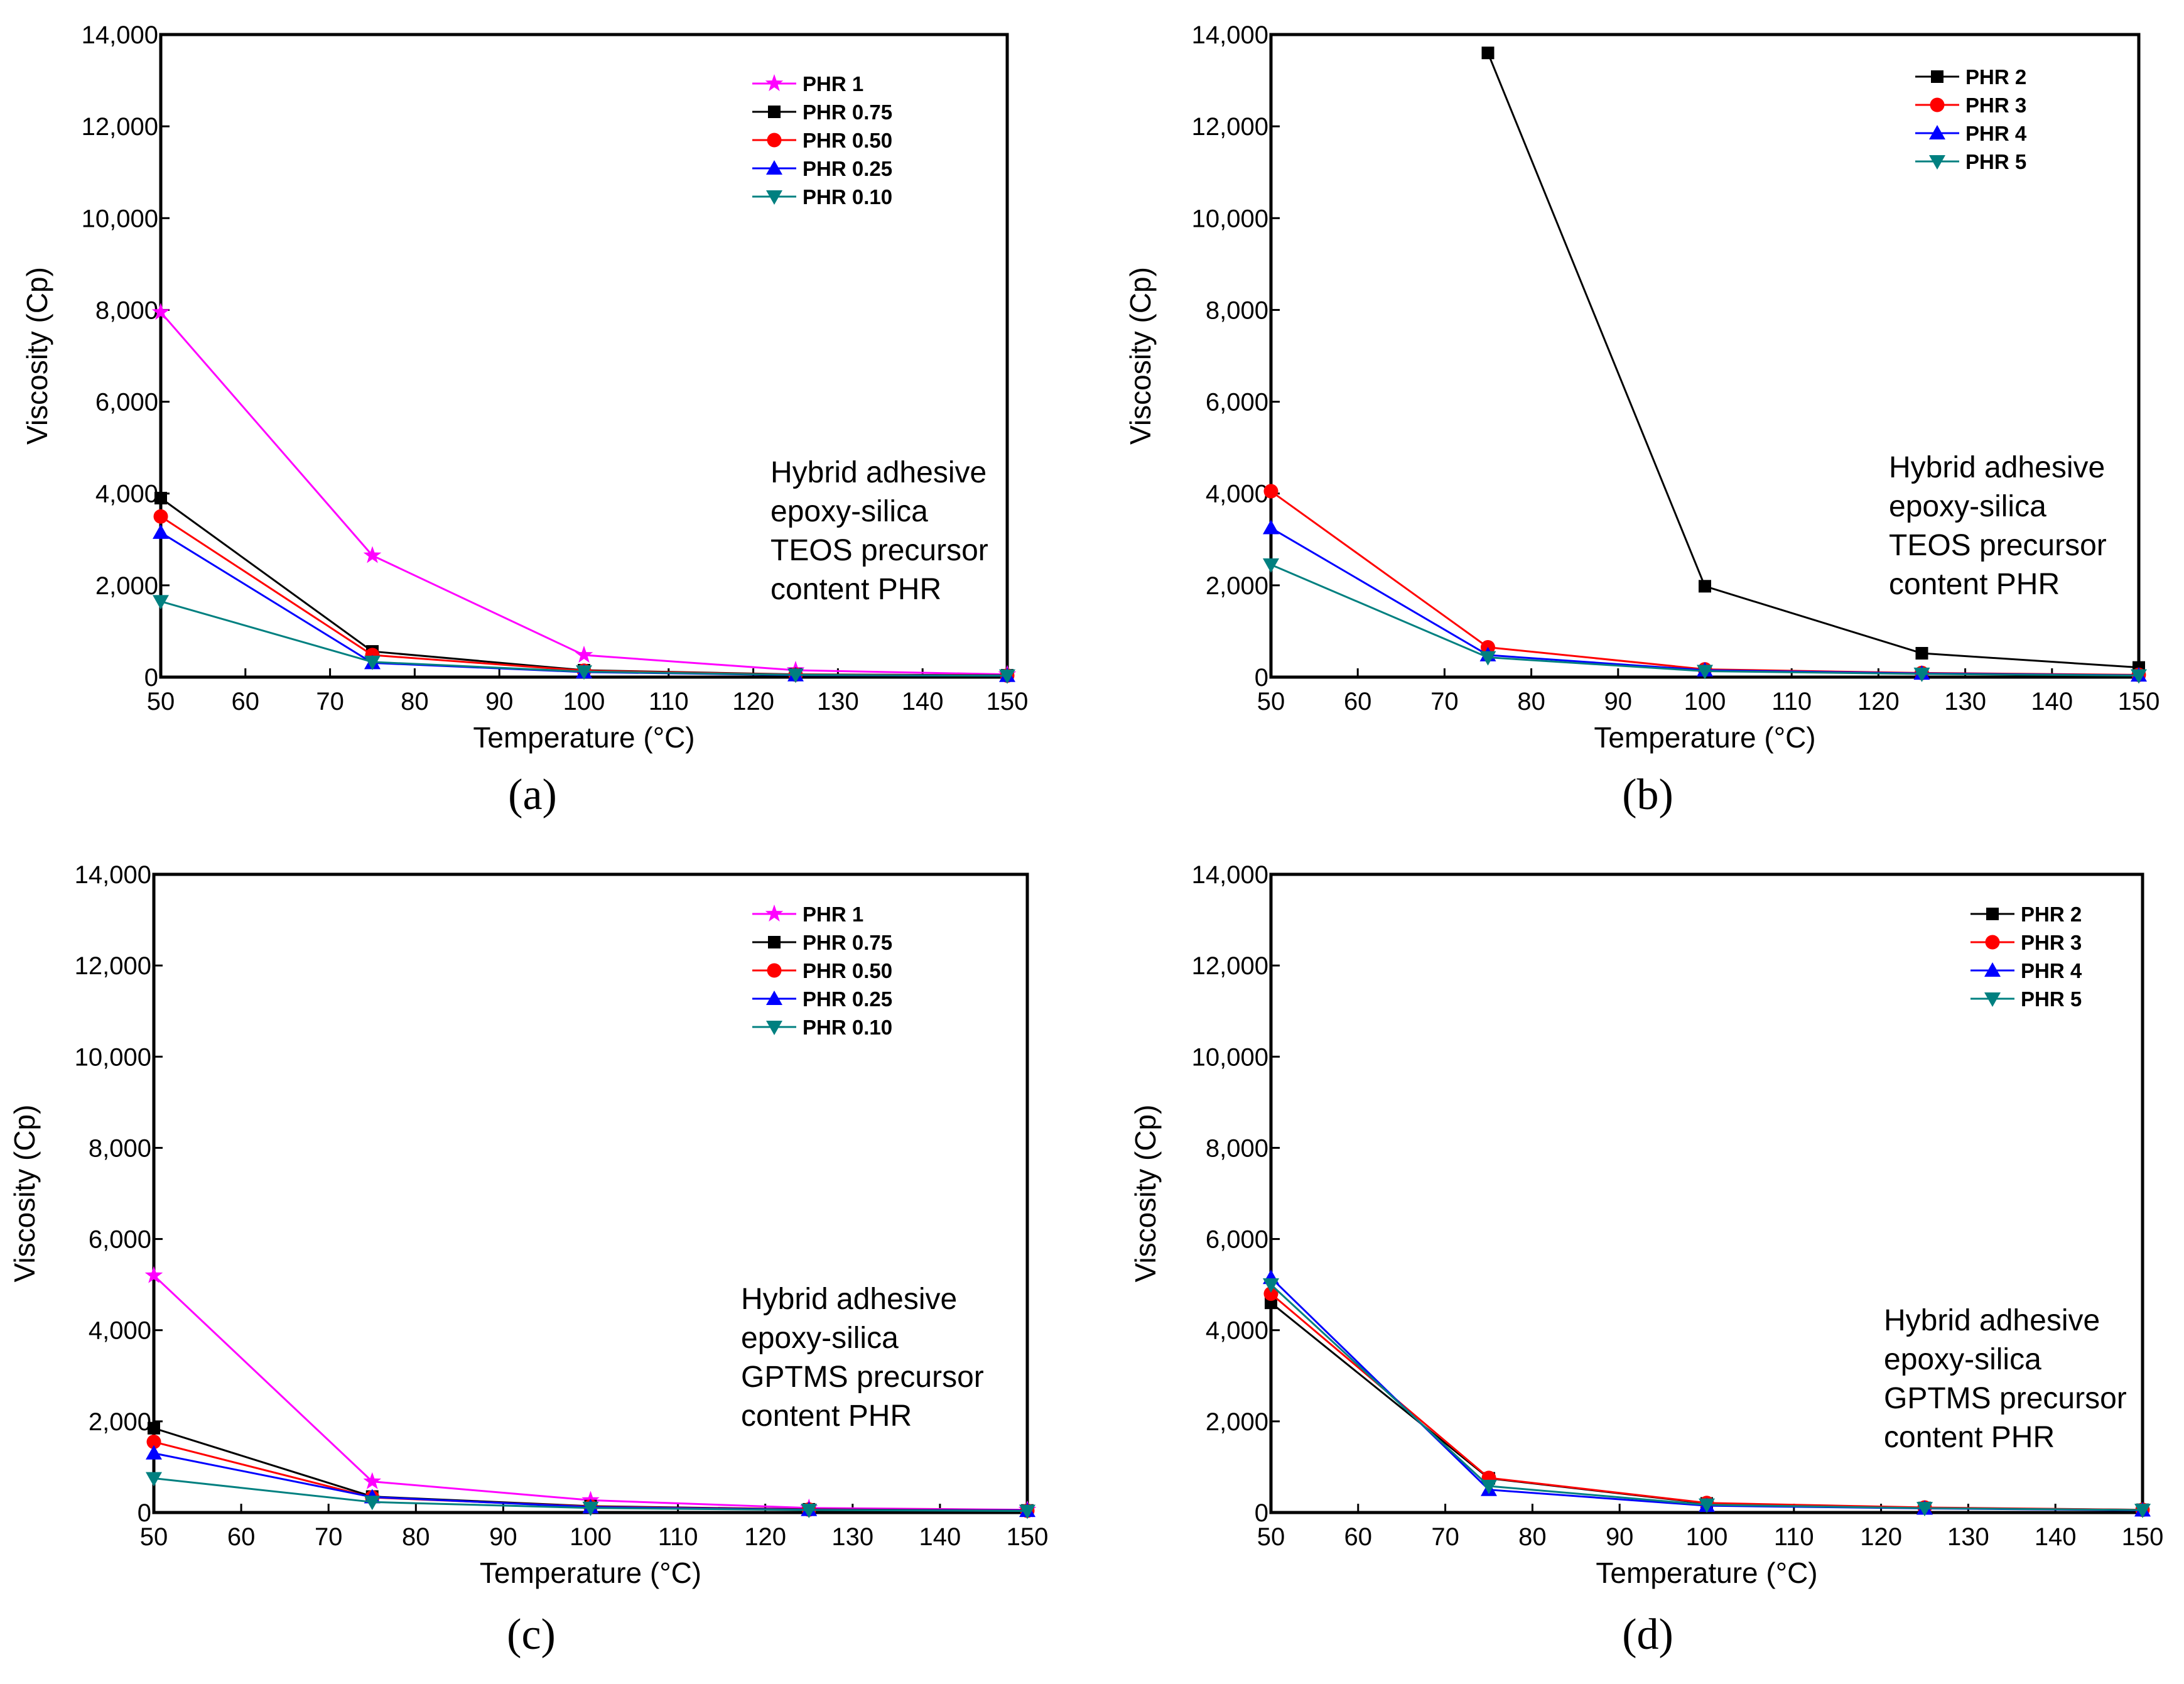 This screenshot has width=2184, height=1684. I want to click on panel-b-legend-label: PHR 3, so click(1995, 106).